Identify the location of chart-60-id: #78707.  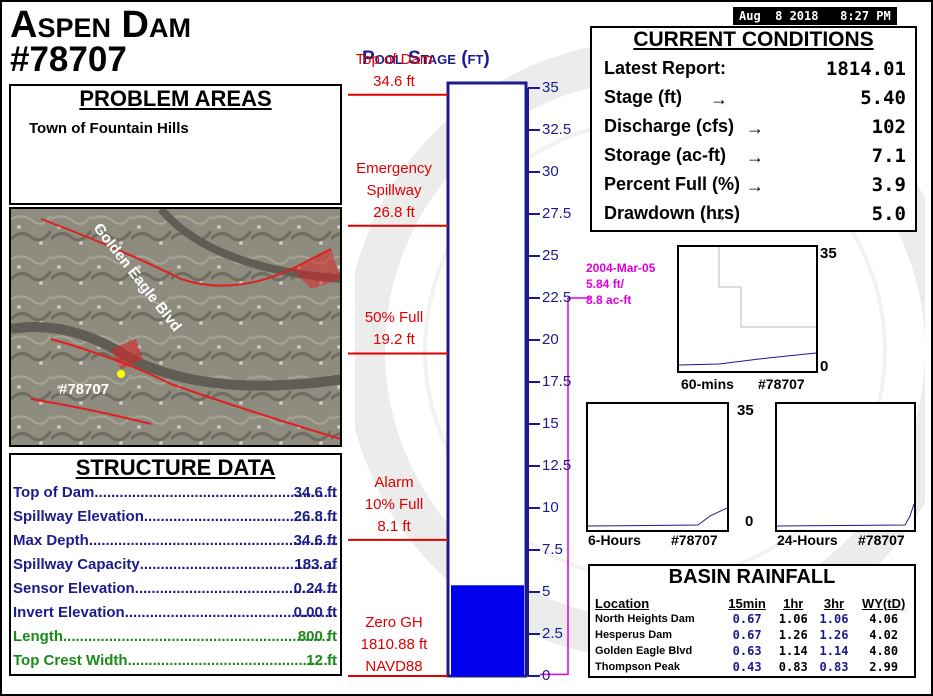
(781, 384).